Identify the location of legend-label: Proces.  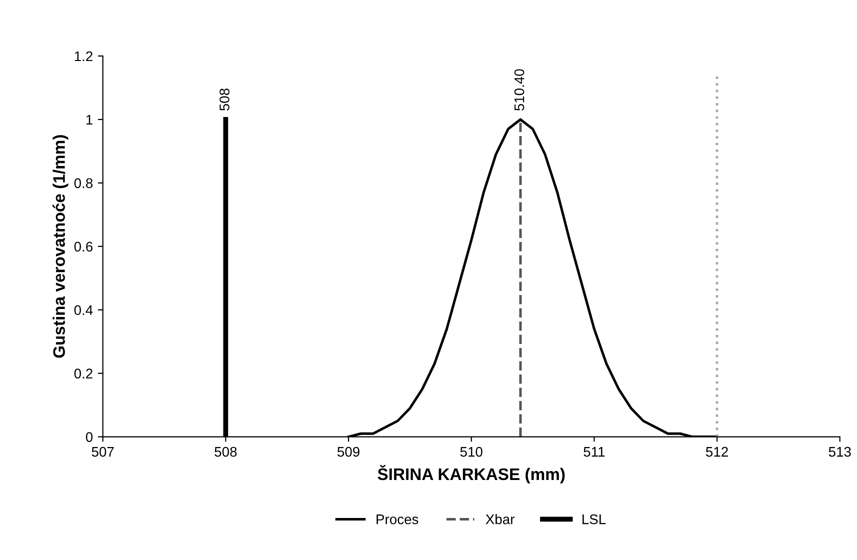
(397, 519).